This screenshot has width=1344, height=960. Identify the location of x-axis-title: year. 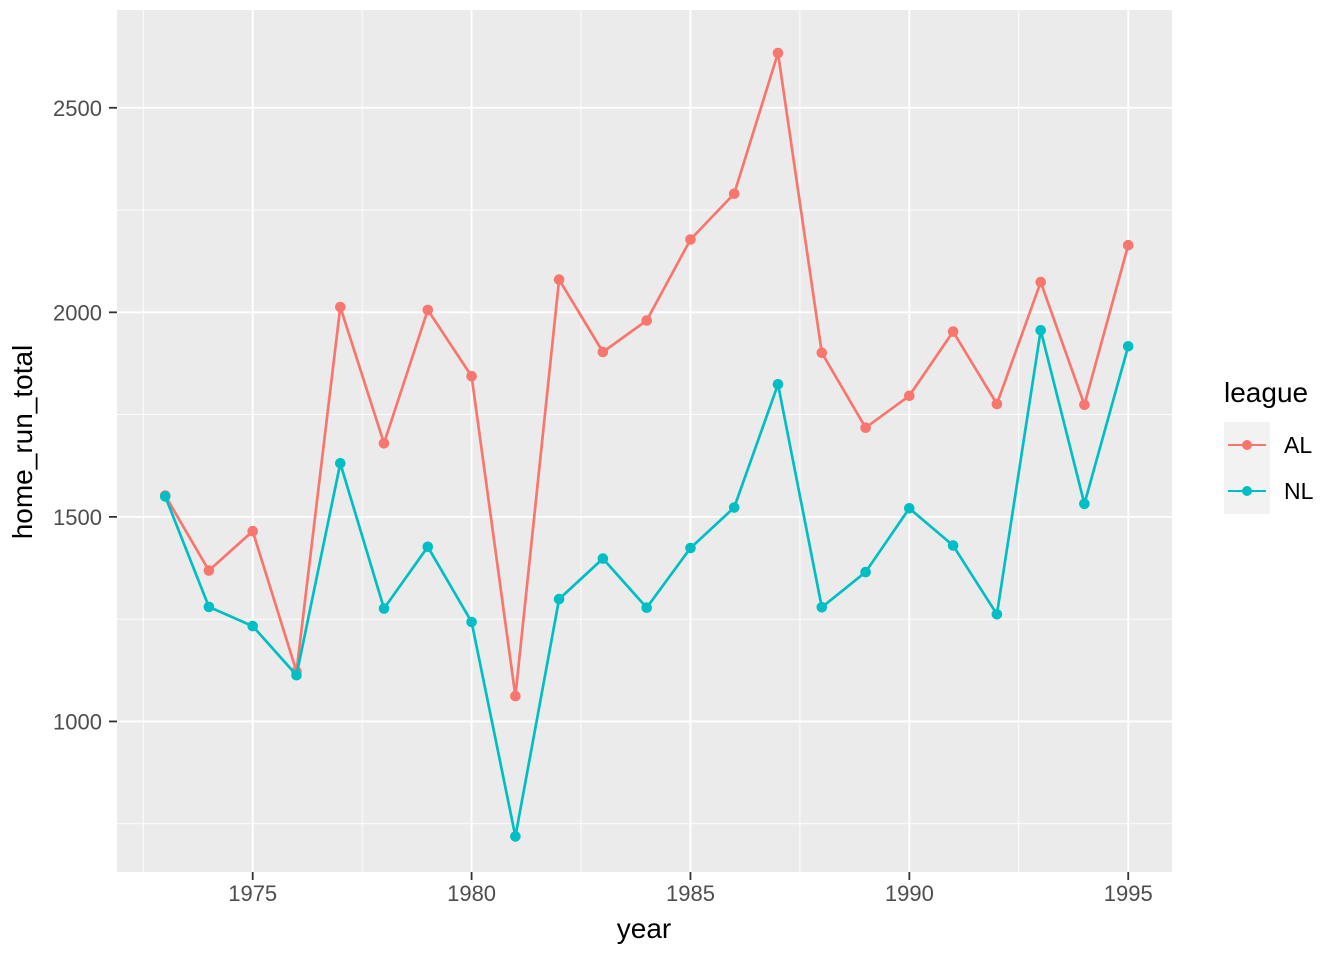
(644, 928).